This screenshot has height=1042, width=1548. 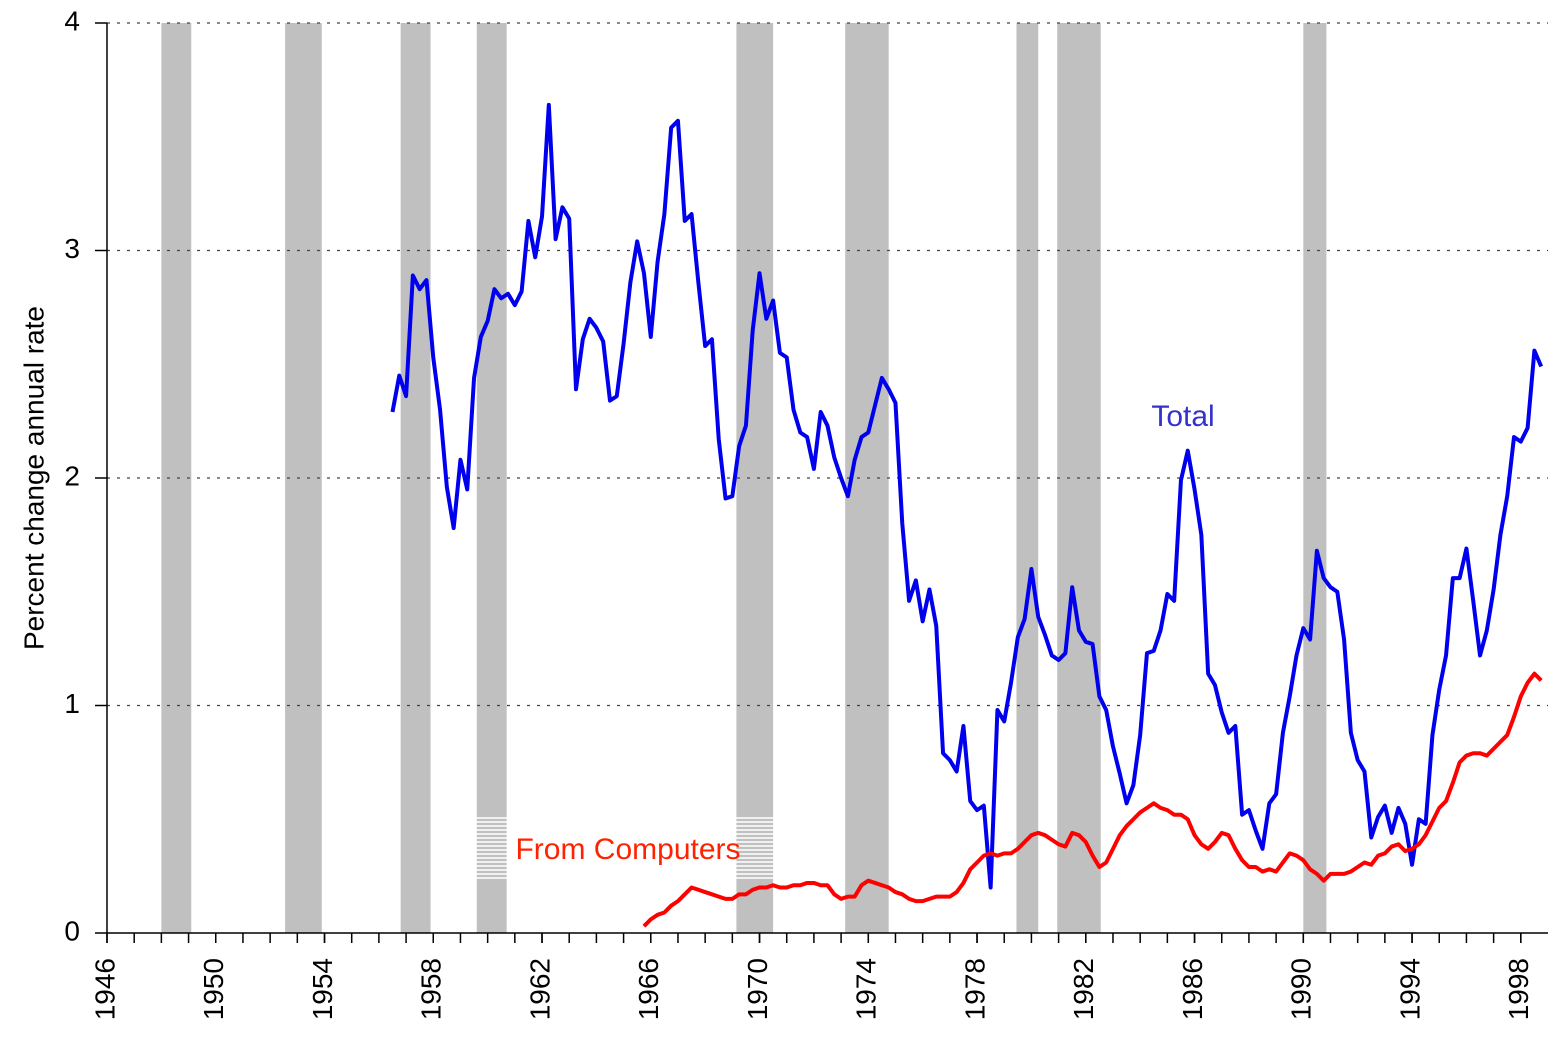 I want to click on annotation: Total, so click(x=1182, y=416).